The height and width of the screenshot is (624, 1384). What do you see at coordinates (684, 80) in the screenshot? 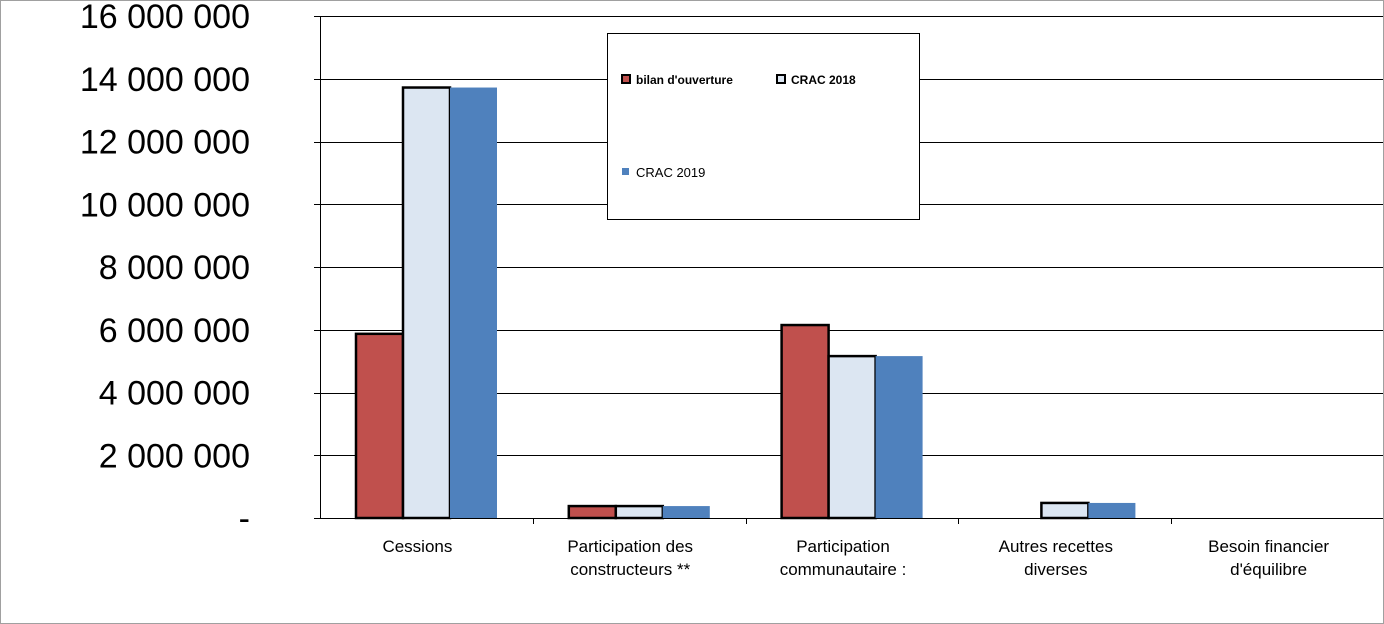
I see `legend-label: bilan d'ouverture` at bounding box center [684, 80].